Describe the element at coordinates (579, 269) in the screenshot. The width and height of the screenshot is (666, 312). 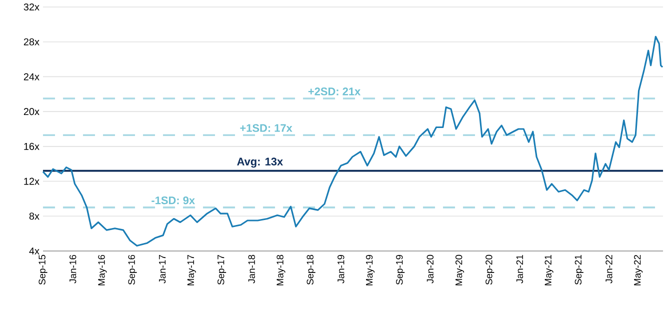
I see `x-tick-label: Sep-21` at that location.